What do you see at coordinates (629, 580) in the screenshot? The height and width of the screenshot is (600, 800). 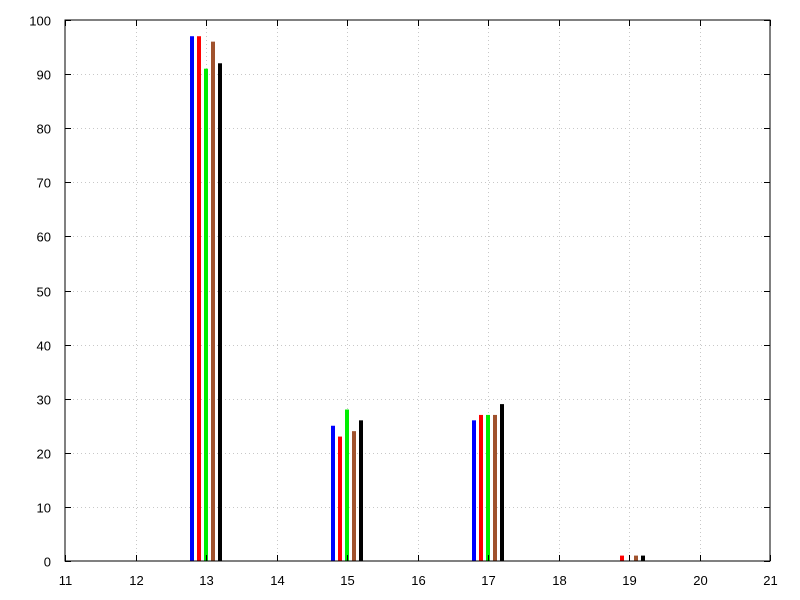 I see `x-tick-label: 19` at bounding box center [629, 580].